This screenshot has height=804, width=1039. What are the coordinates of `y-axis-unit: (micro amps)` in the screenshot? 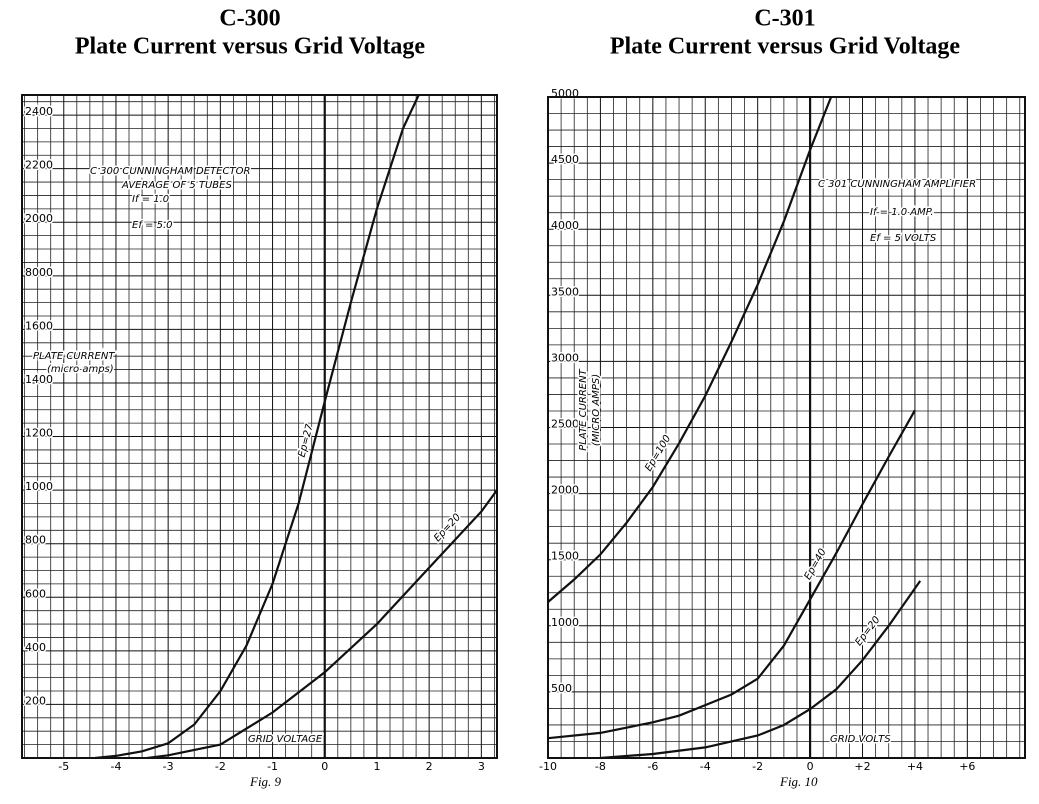 It's located at (80, 369).